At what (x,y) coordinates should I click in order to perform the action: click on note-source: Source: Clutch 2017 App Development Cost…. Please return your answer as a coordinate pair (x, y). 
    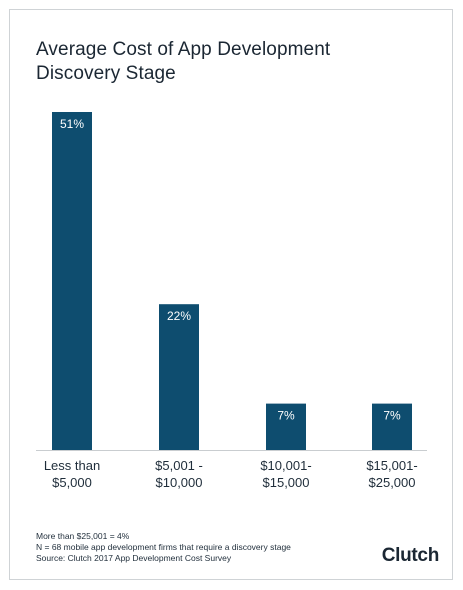
    Looking at the image, I should click on (134, 558).